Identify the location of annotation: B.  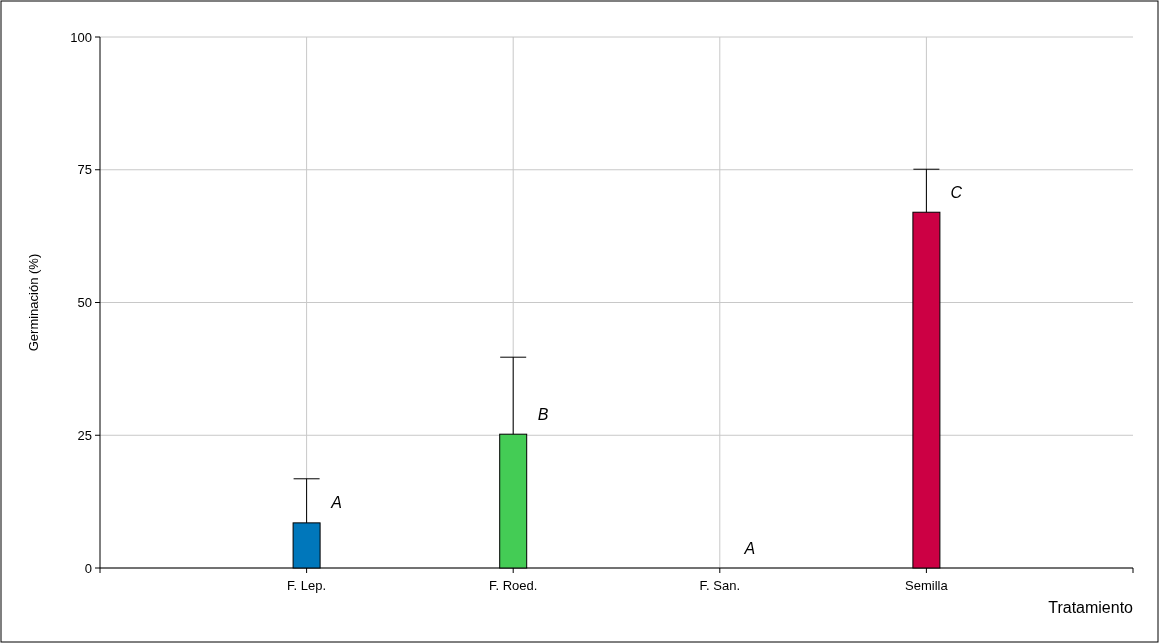
(543, 414).